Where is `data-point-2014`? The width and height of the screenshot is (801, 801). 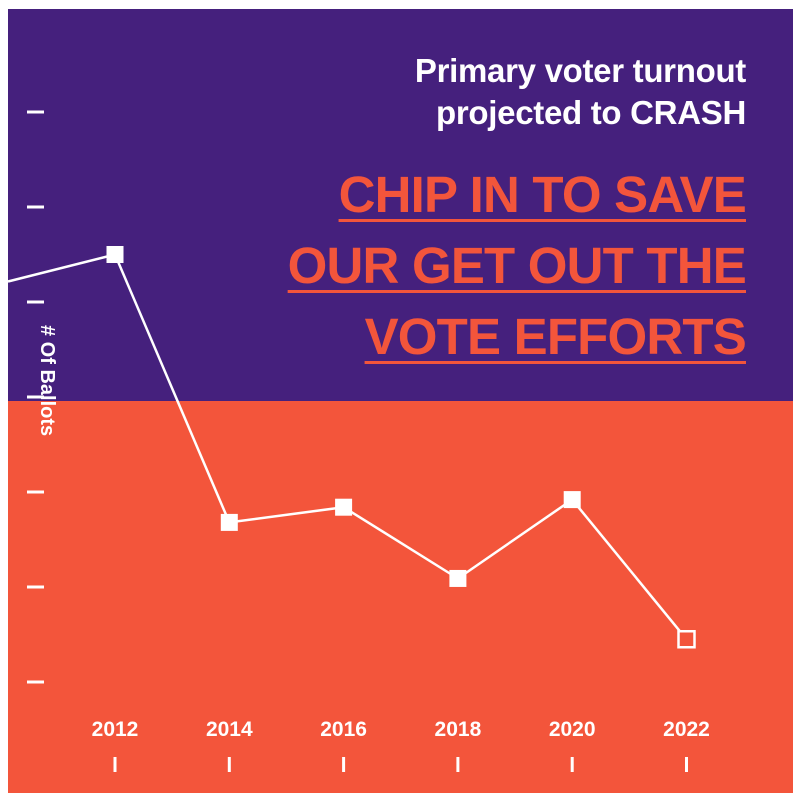 data-point-2014 is located at coordinates (229, 522).